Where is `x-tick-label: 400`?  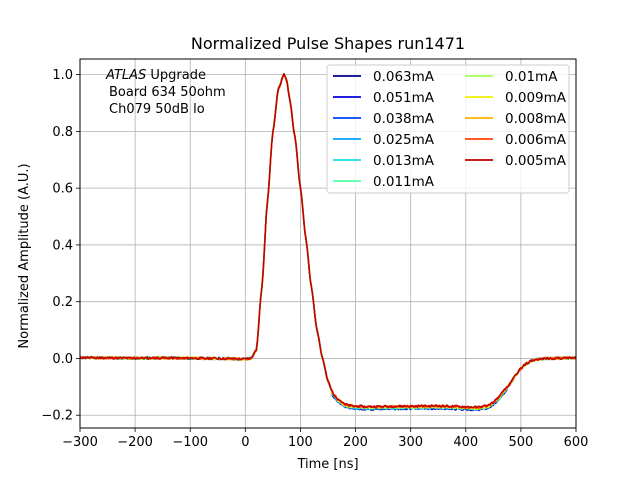
x-tick-label: 400 is located at coordinates (465, 442).